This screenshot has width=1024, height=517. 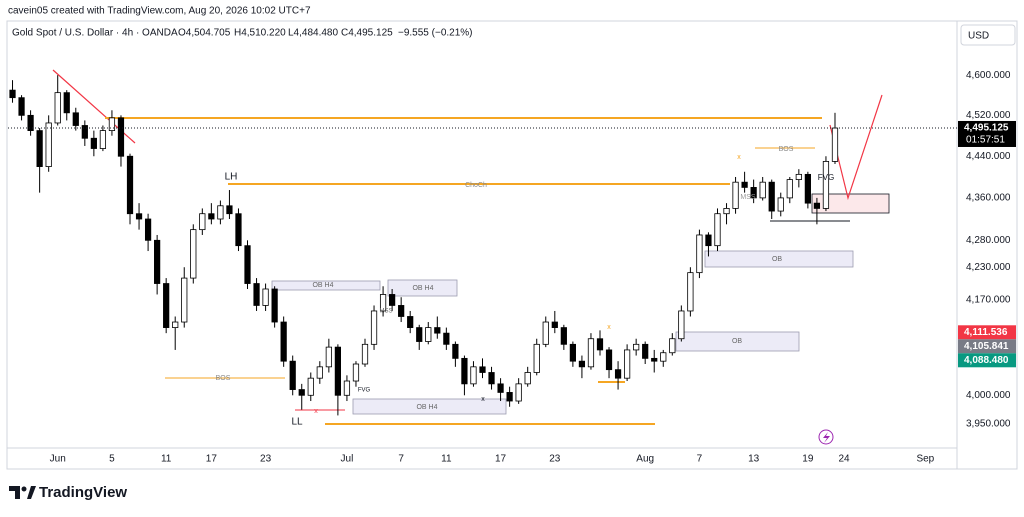 I want to click on x-tick-label: 11, so click(x=166, y=459).